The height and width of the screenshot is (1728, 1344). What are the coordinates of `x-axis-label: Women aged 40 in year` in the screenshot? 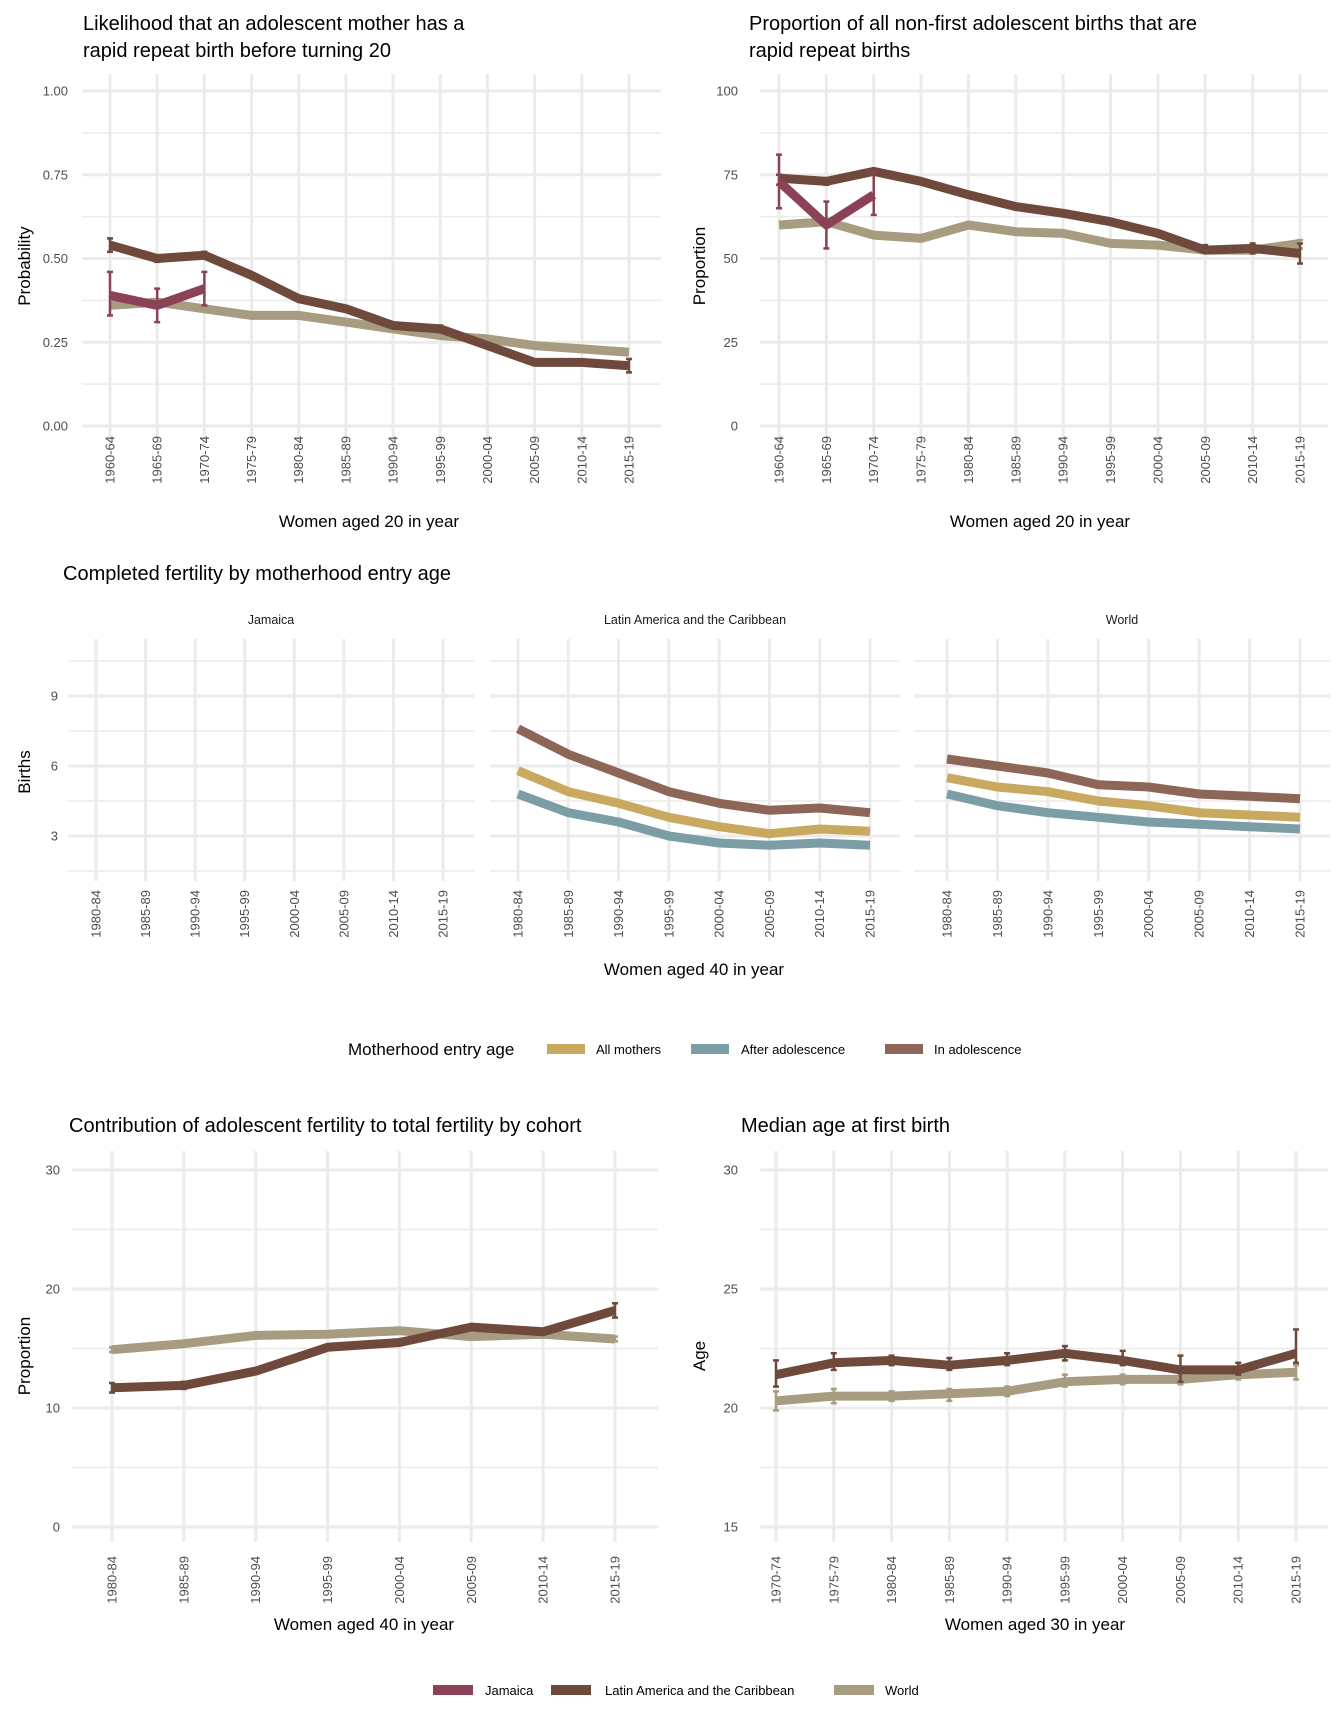 It's located at (694, 969).